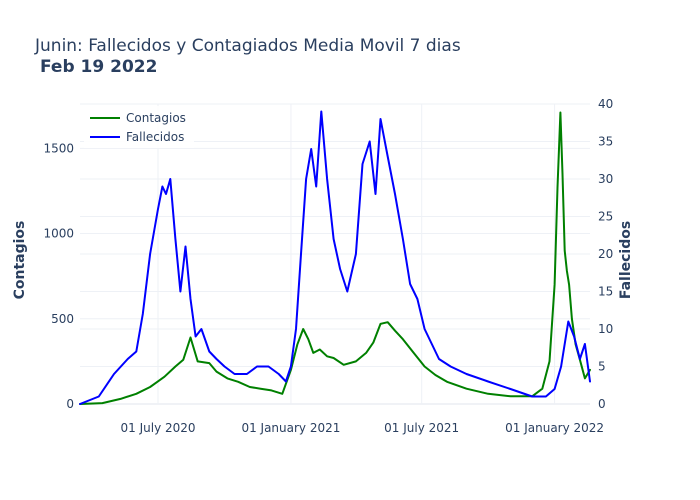 This screenshot has width=700, height=500. Describe the element at coordinates (98, 67) in the screenshot. I see `chart-subtitle: Feb 19 2022` at that location.